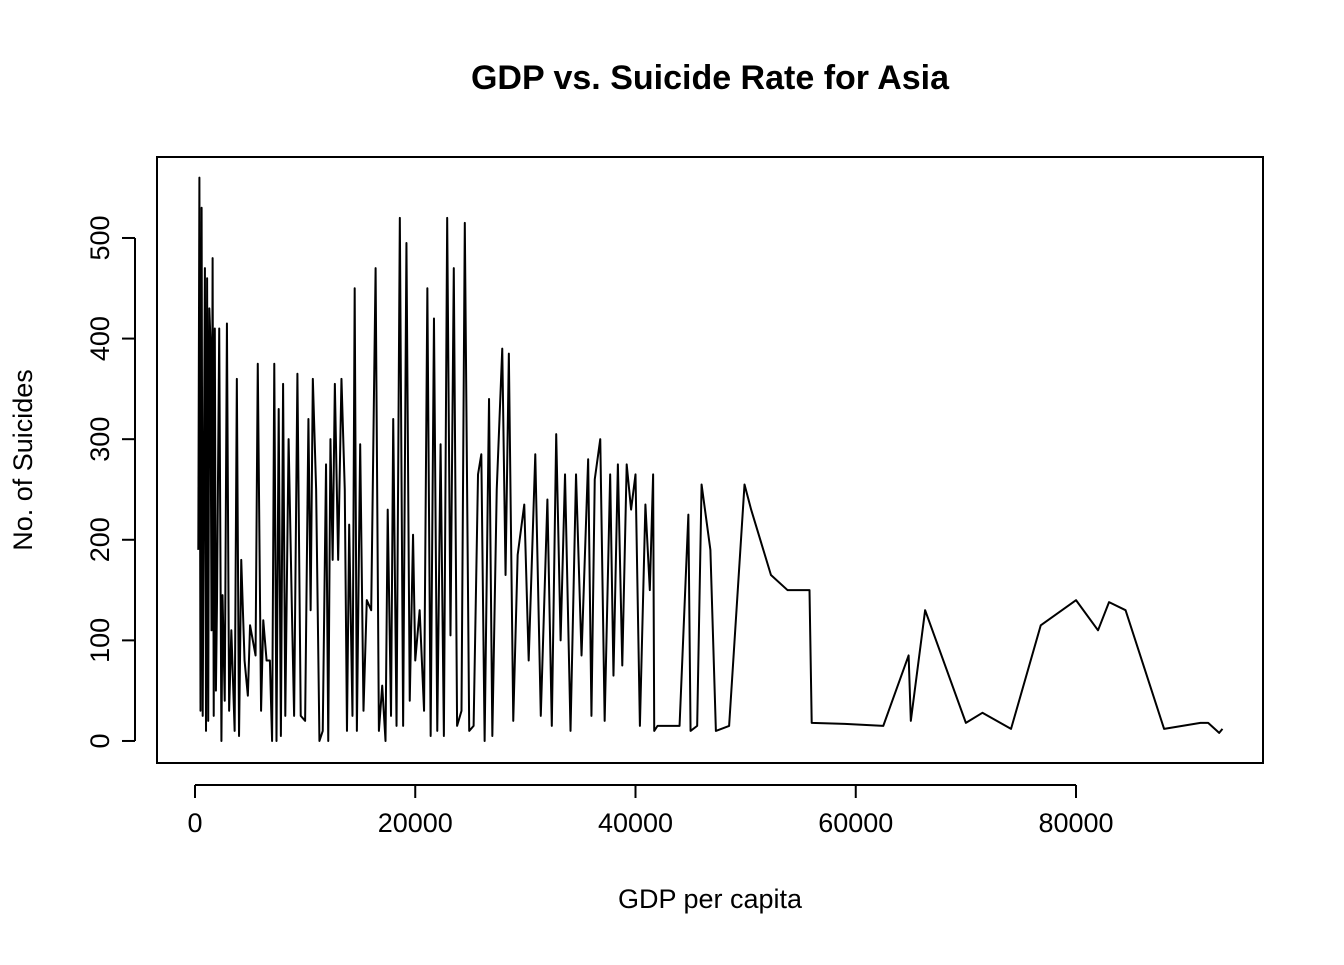  Describe the element at coordinates (1075, 823) in the screenshot. I see `x-tick-label: 80000` at that location.